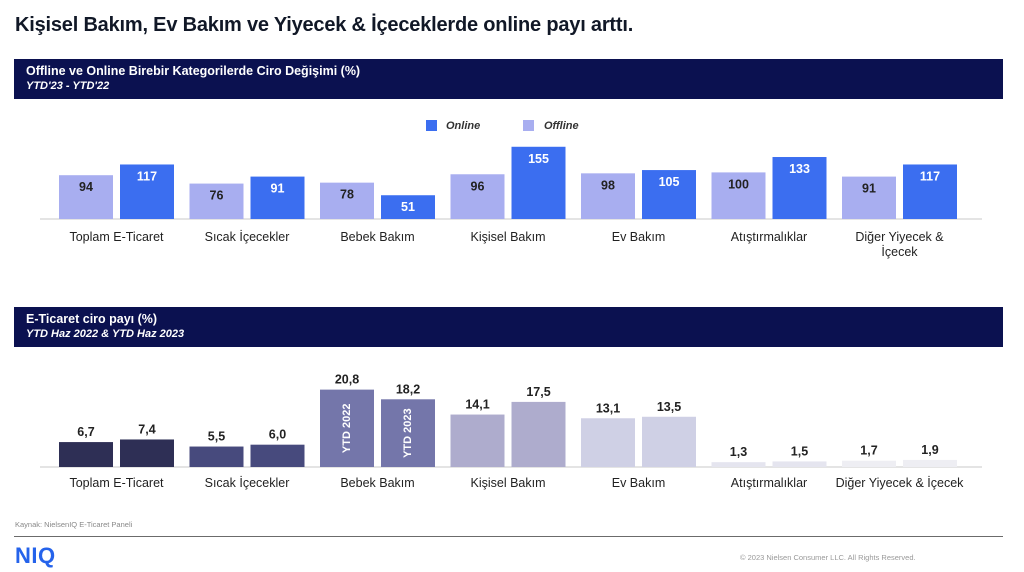 The width and height of the screenshot is (1024, 572). Describe the element at coordinates (85, 432) in the screenshot. I see `value-label-ytd-2022-toplam-e-ticaret: 6,7` at that location.